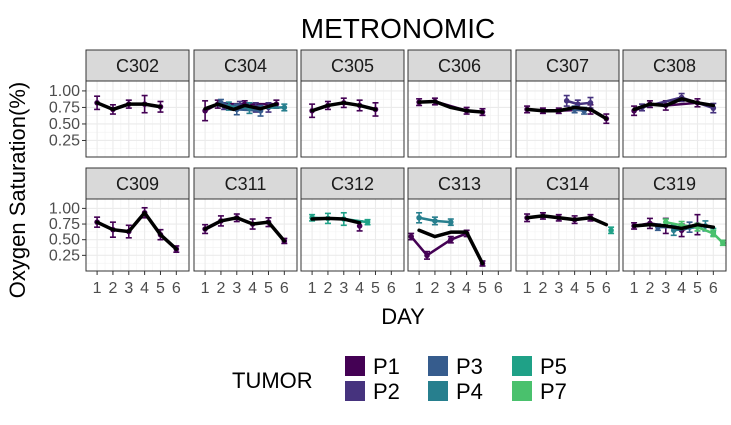 The width and height of the screenshot is (731, 425). I want to click on legend-entry-p4: P4, so click(455, 391).